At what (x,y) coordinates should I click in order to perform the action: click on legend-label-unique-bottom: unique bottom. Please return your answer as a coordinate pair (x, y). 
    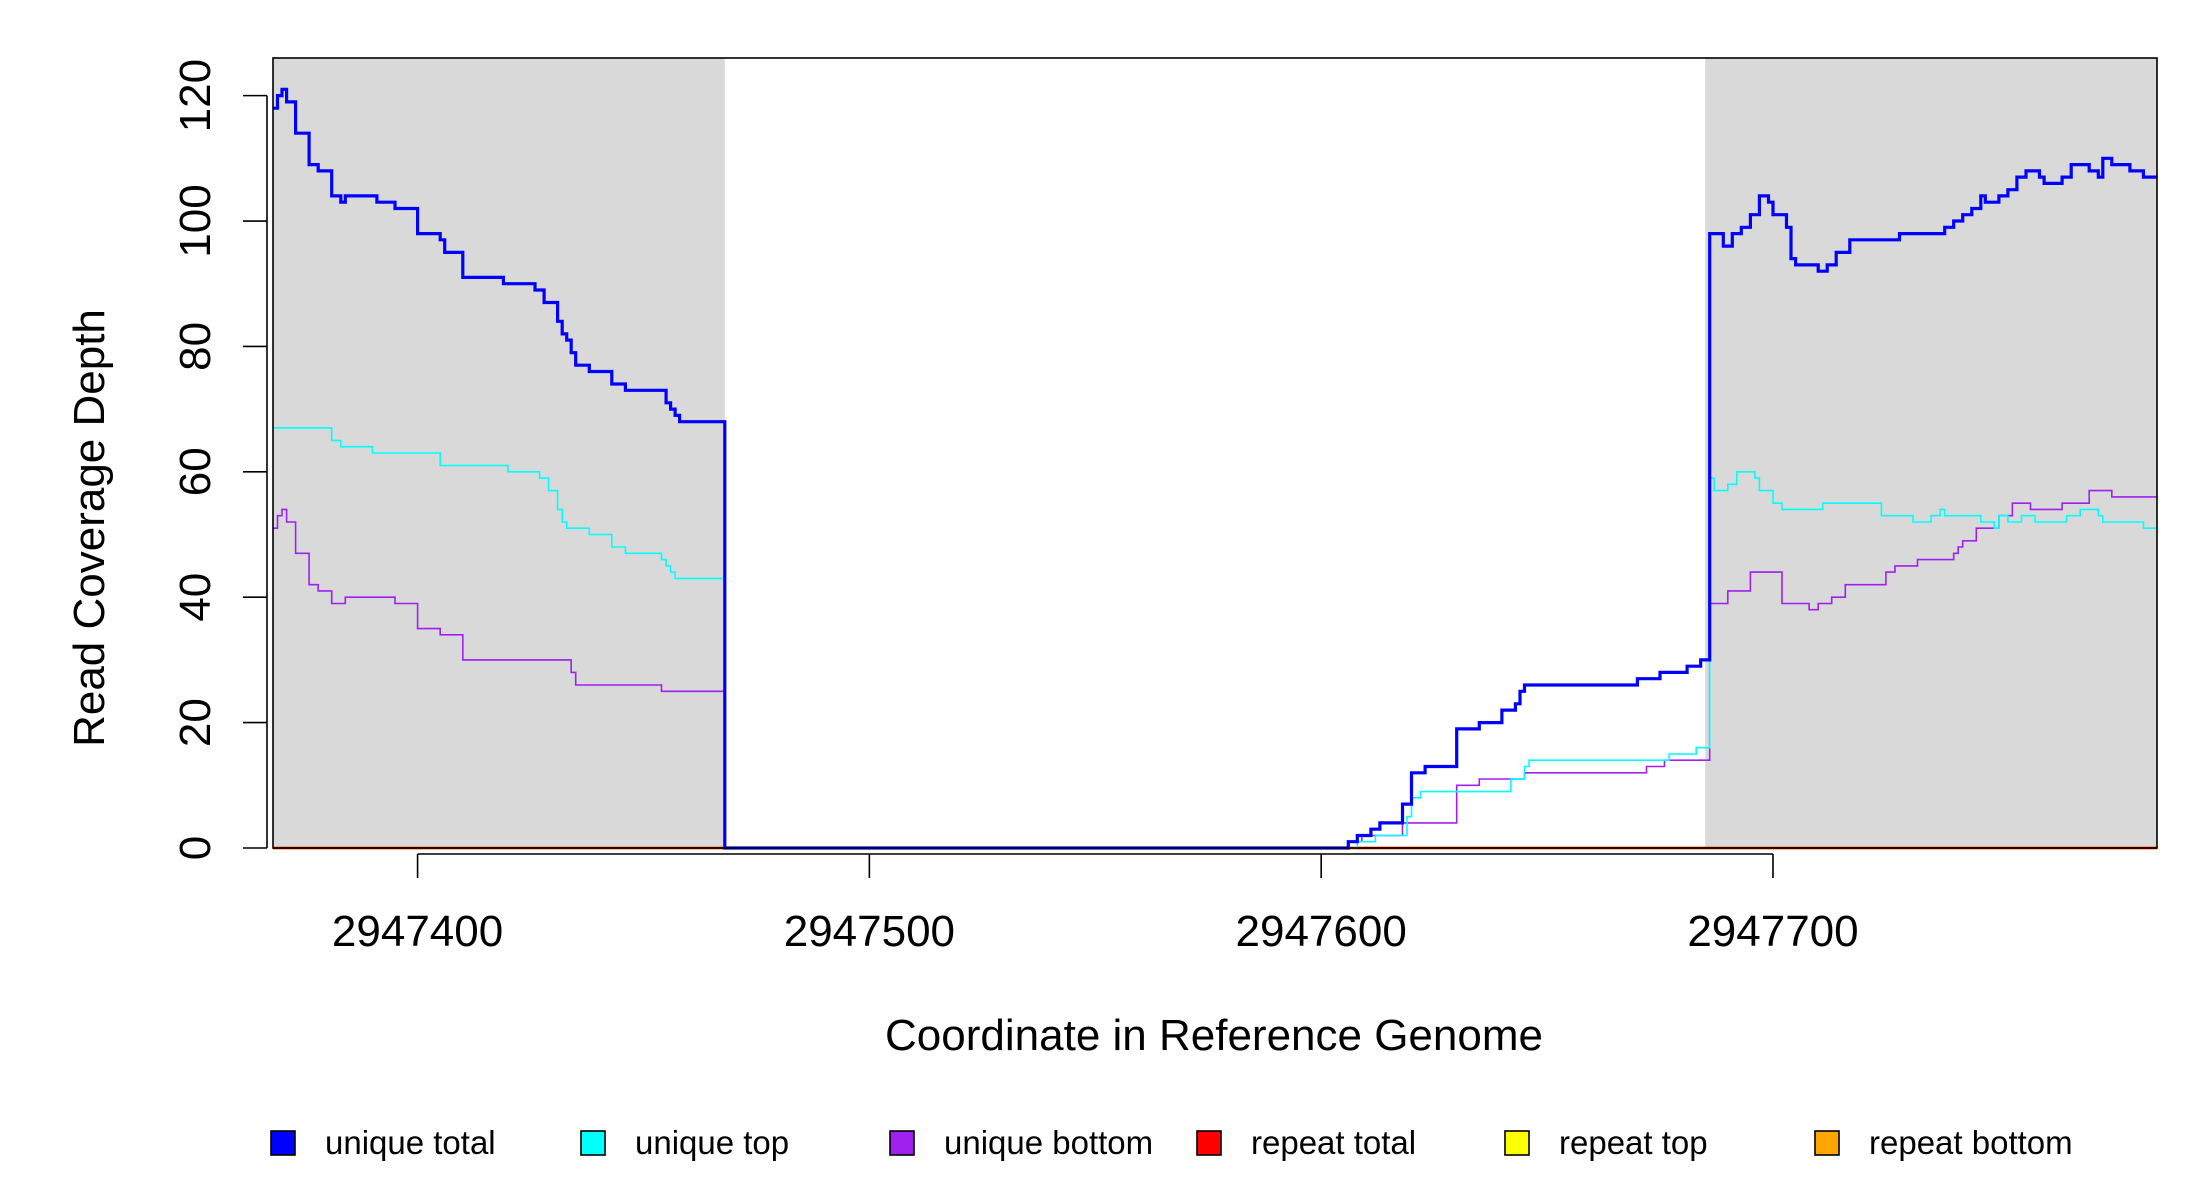
    Looking at the image, I should click on (1048, 1142).